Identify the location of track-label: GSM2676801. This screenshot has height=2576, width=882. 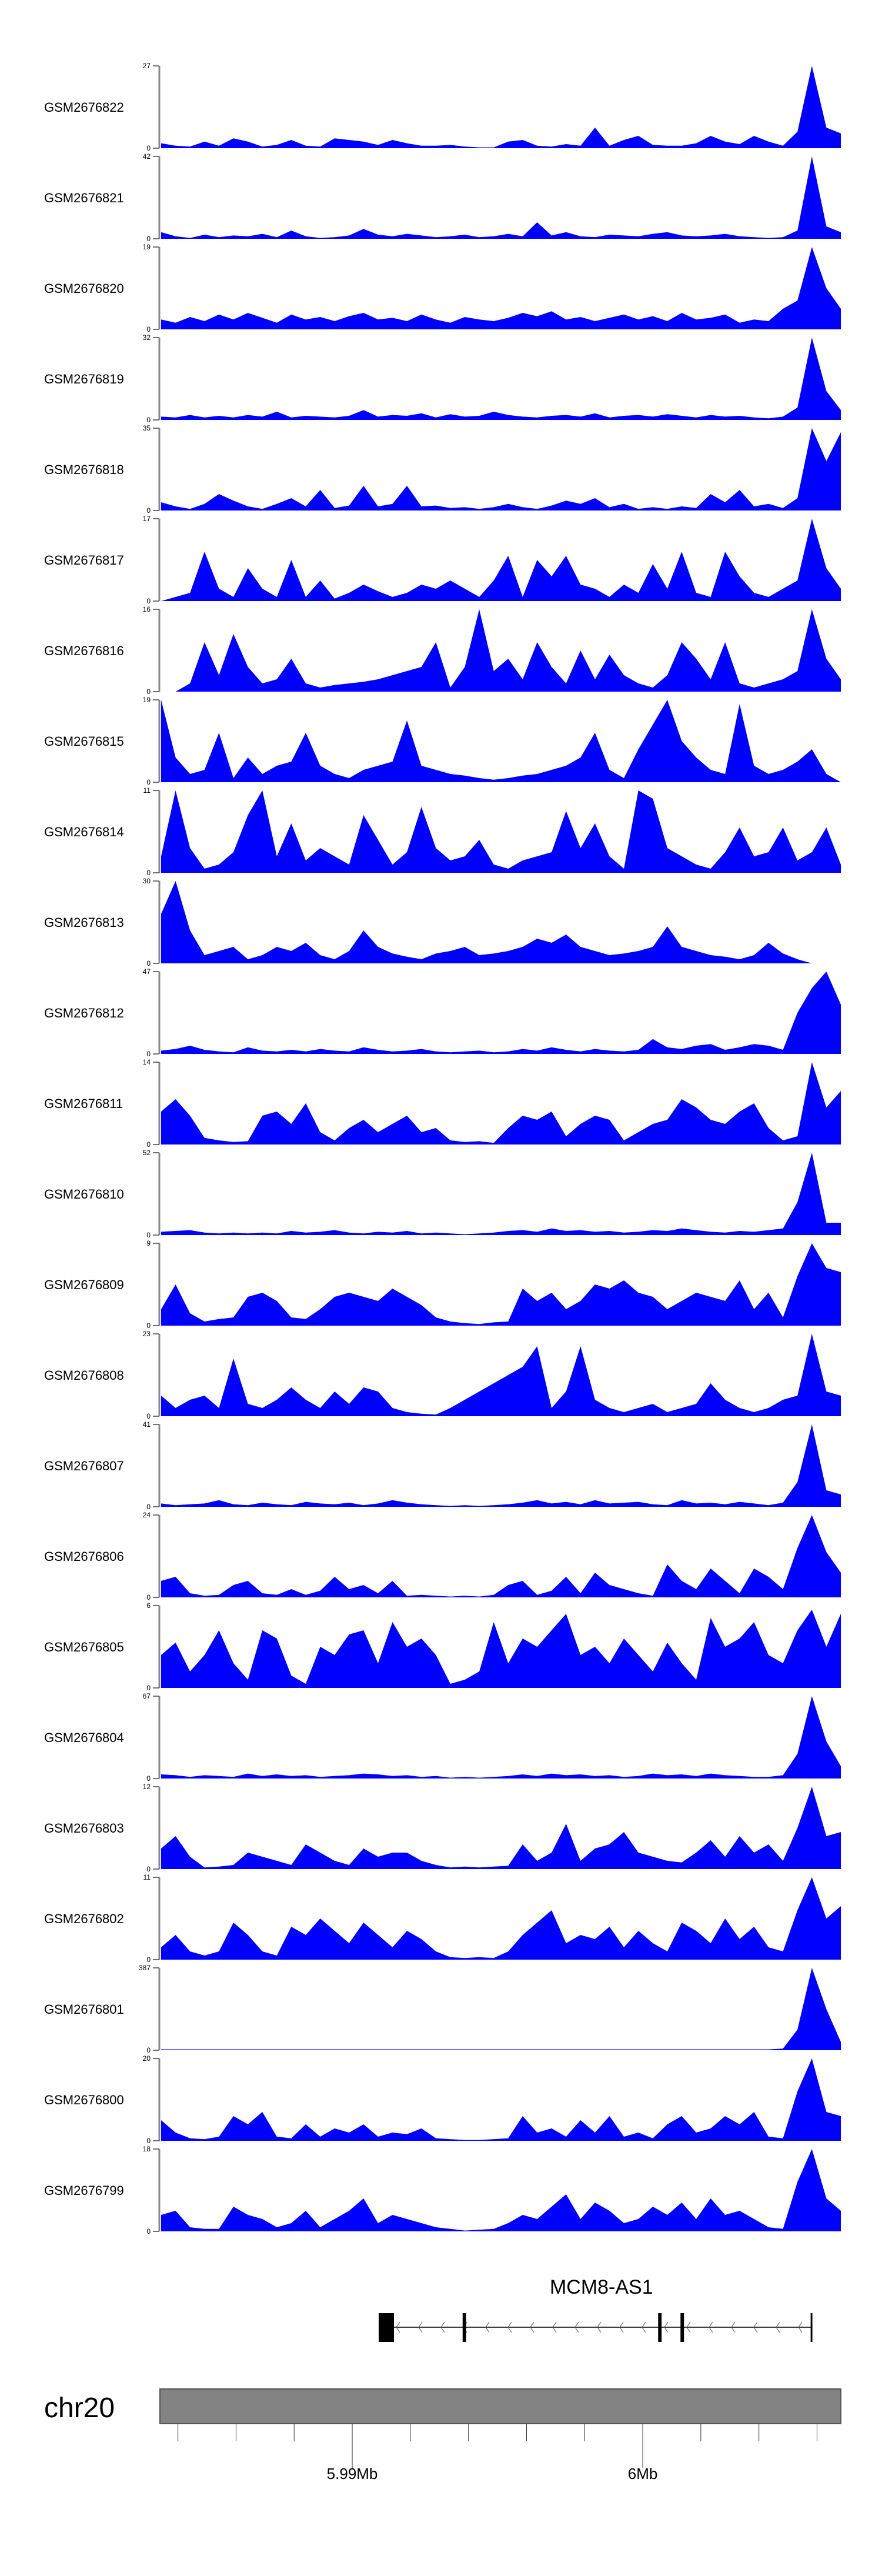
(84, 2009).